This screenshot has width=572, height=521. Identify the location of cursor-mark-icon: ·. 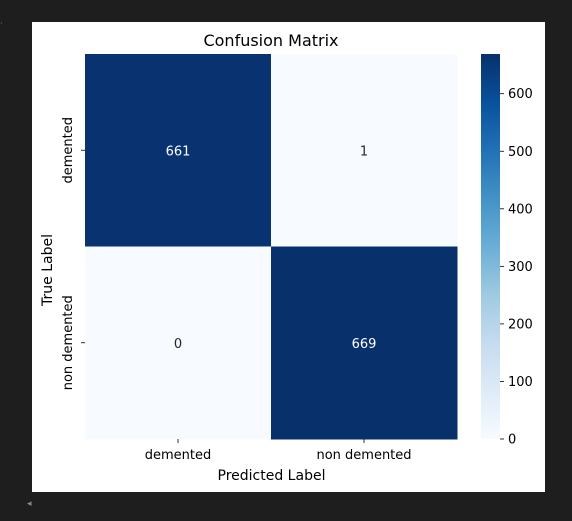
(1, 23).